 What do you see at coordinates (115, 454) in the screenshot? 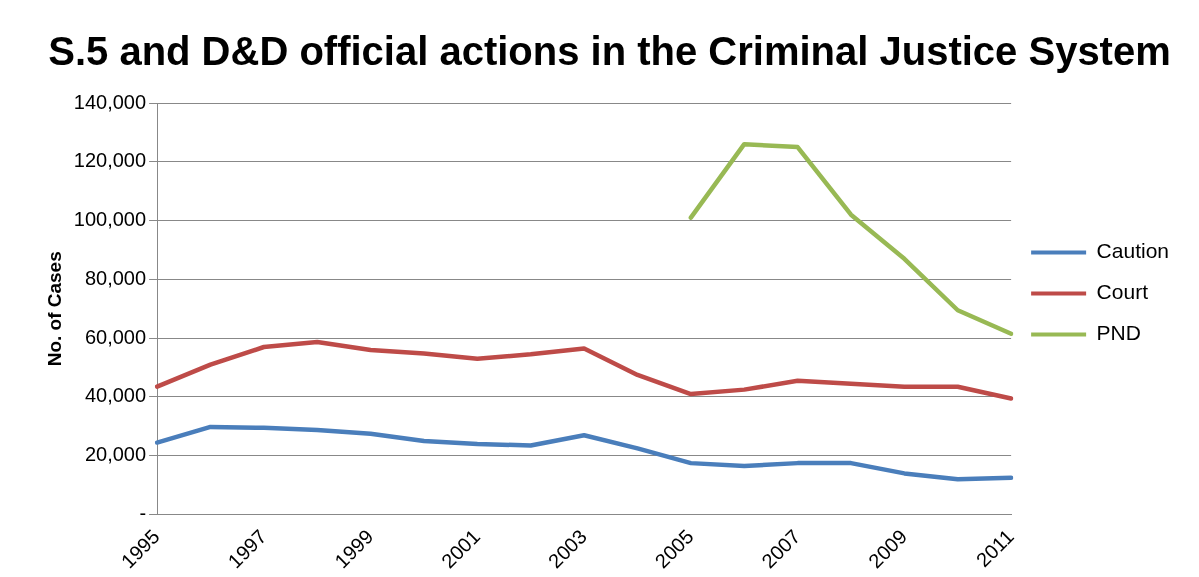
I see `y-tick-label: 20,000` at bounding box center [115, 454].